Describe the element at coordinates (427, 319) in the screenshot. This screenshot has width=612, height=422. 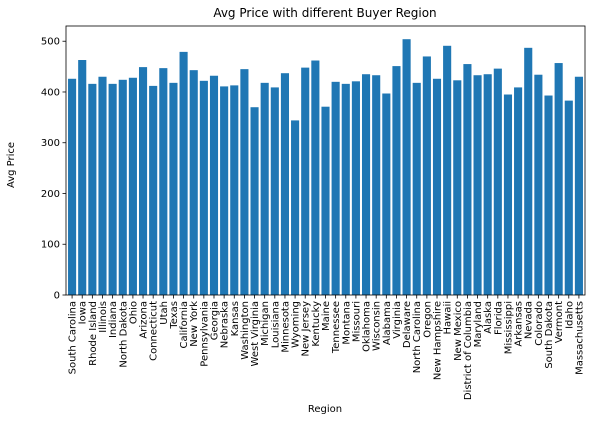
I see `x-tick-label: Oregon` at that location.